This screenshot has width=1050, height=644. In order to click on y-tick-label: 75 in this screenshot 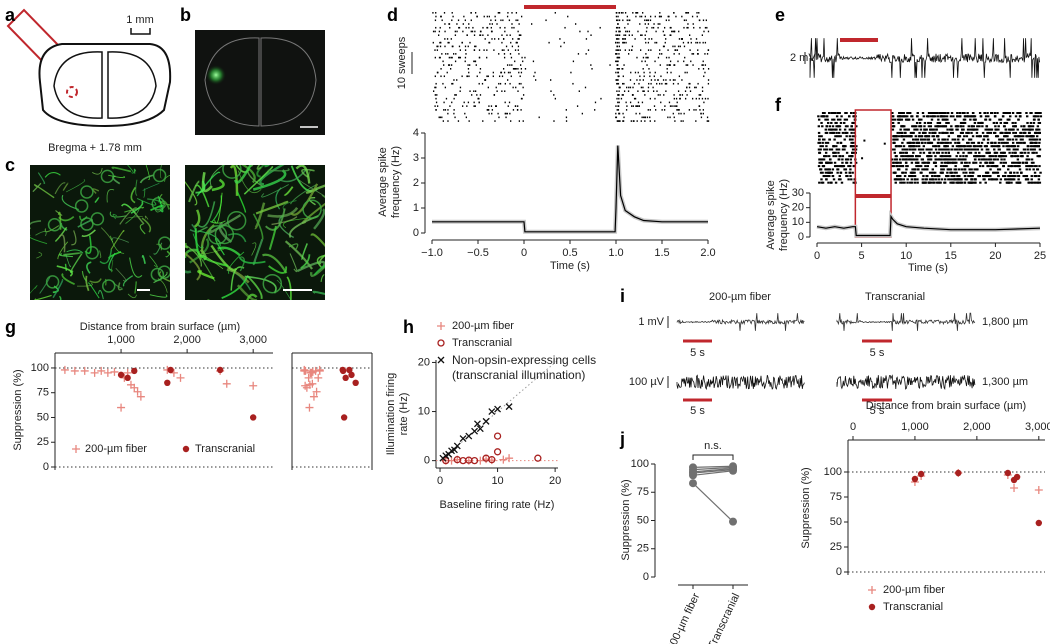, I will do `click(836, 497)`.